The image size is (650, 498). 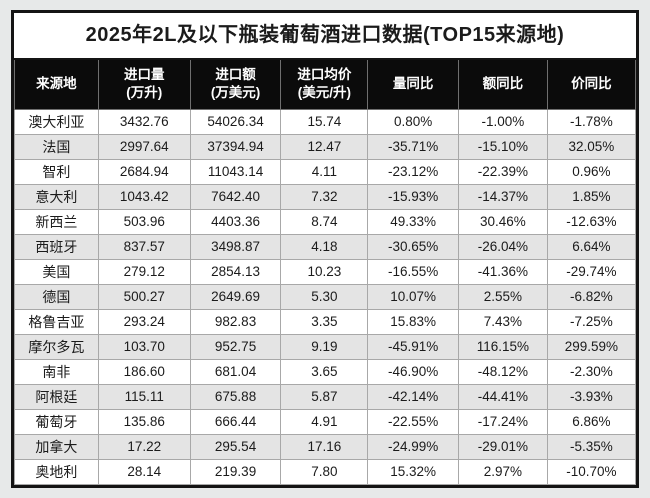 What do you see at coordinates (56, 84) in the screenshot?
I see `column-header: 来源地` at bounding box center [56, 84].